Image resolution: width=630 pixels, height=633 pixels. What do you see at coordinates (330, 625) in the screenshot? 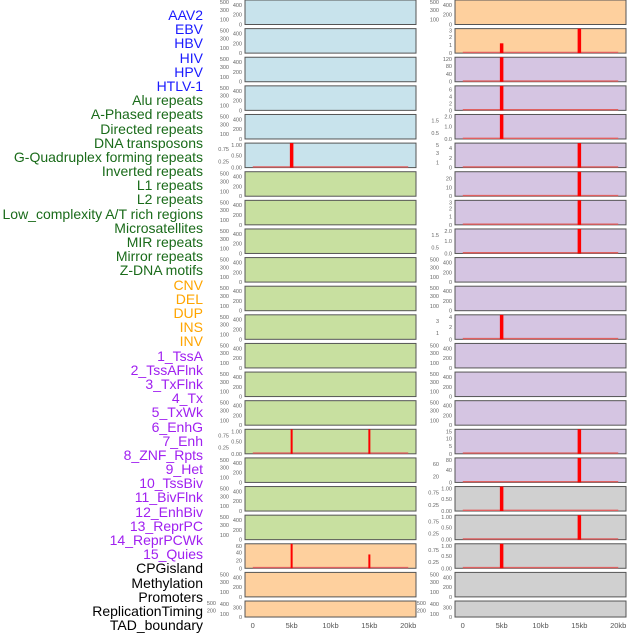
I see `x-tick-label: 10kb` at bounding box center [330, 625].